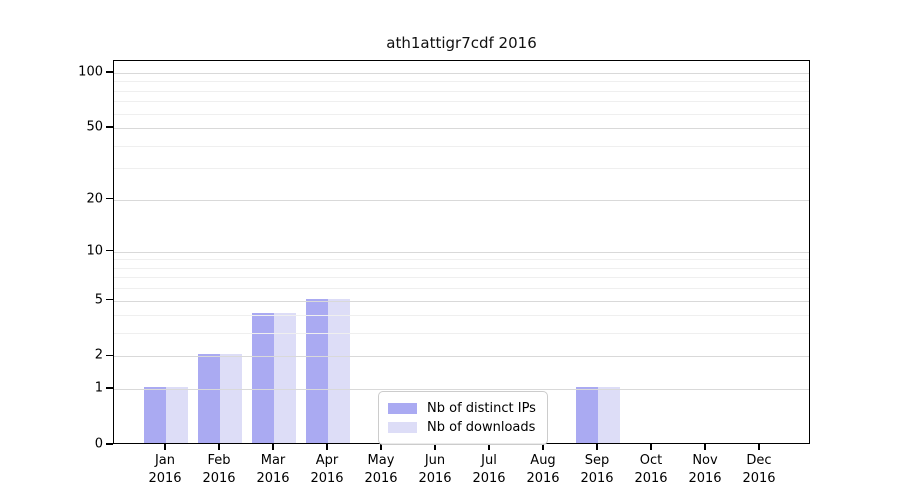 The image size is (900, 500). Describe the element at coordinates (317, 370) in the screenshot. I see `bar-apr-distinct-ips` at that location.